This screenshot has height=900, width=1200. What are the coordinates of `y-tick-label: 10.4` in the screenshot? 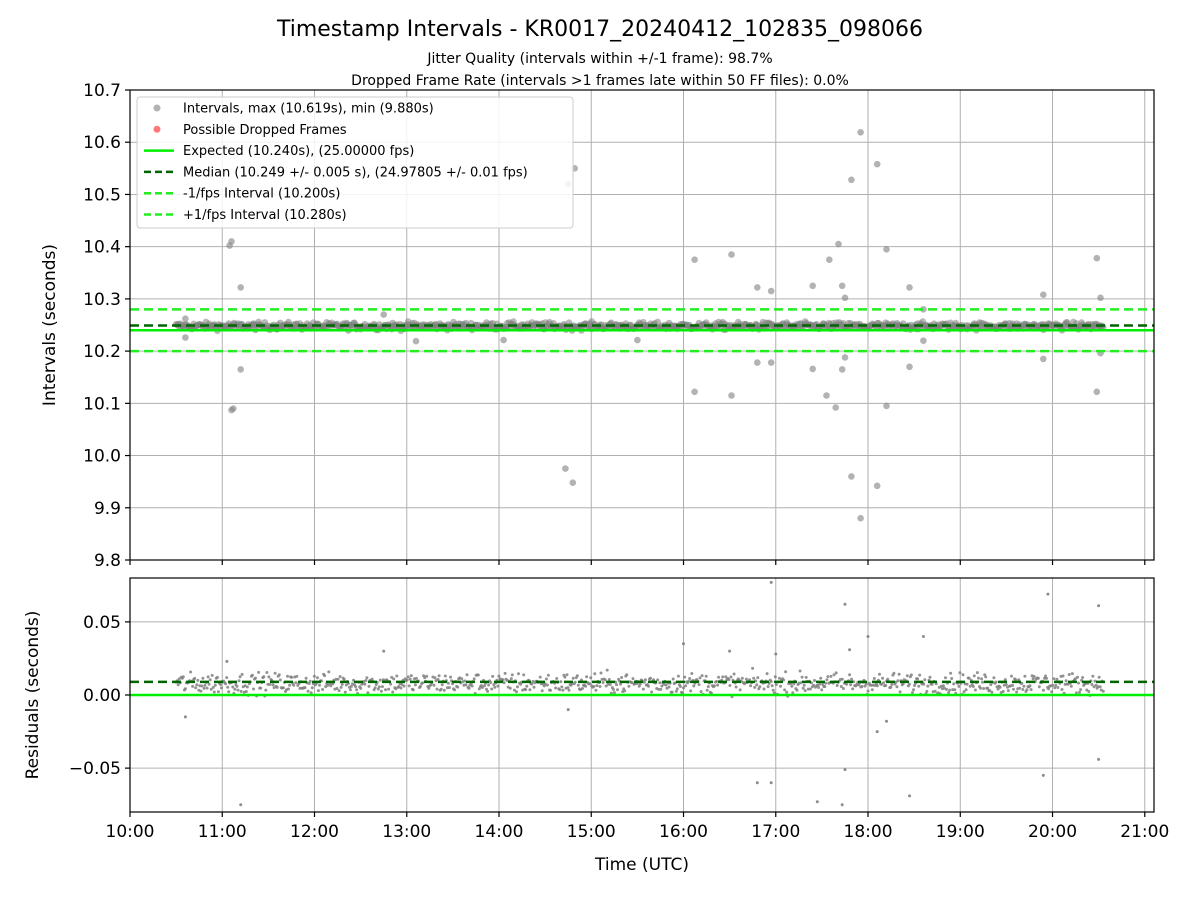 It's located at (102, 248).